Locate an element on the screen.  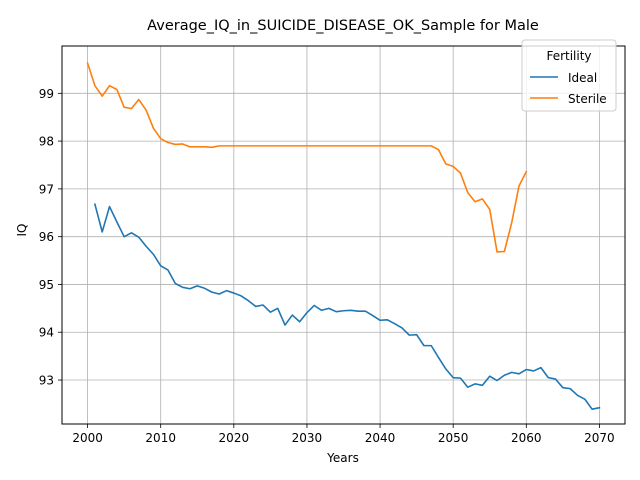
x-tick-label: 2060 is located at coordinates (526, 438).